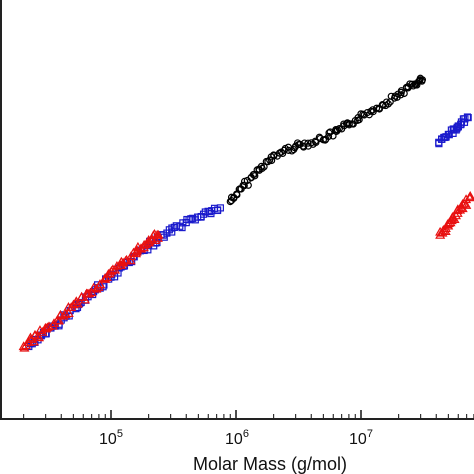 This screenshot has height=474, width=474. Describe the element at coordinates (248, 416) in the screenshot. I see `minor-ticks` at that location.